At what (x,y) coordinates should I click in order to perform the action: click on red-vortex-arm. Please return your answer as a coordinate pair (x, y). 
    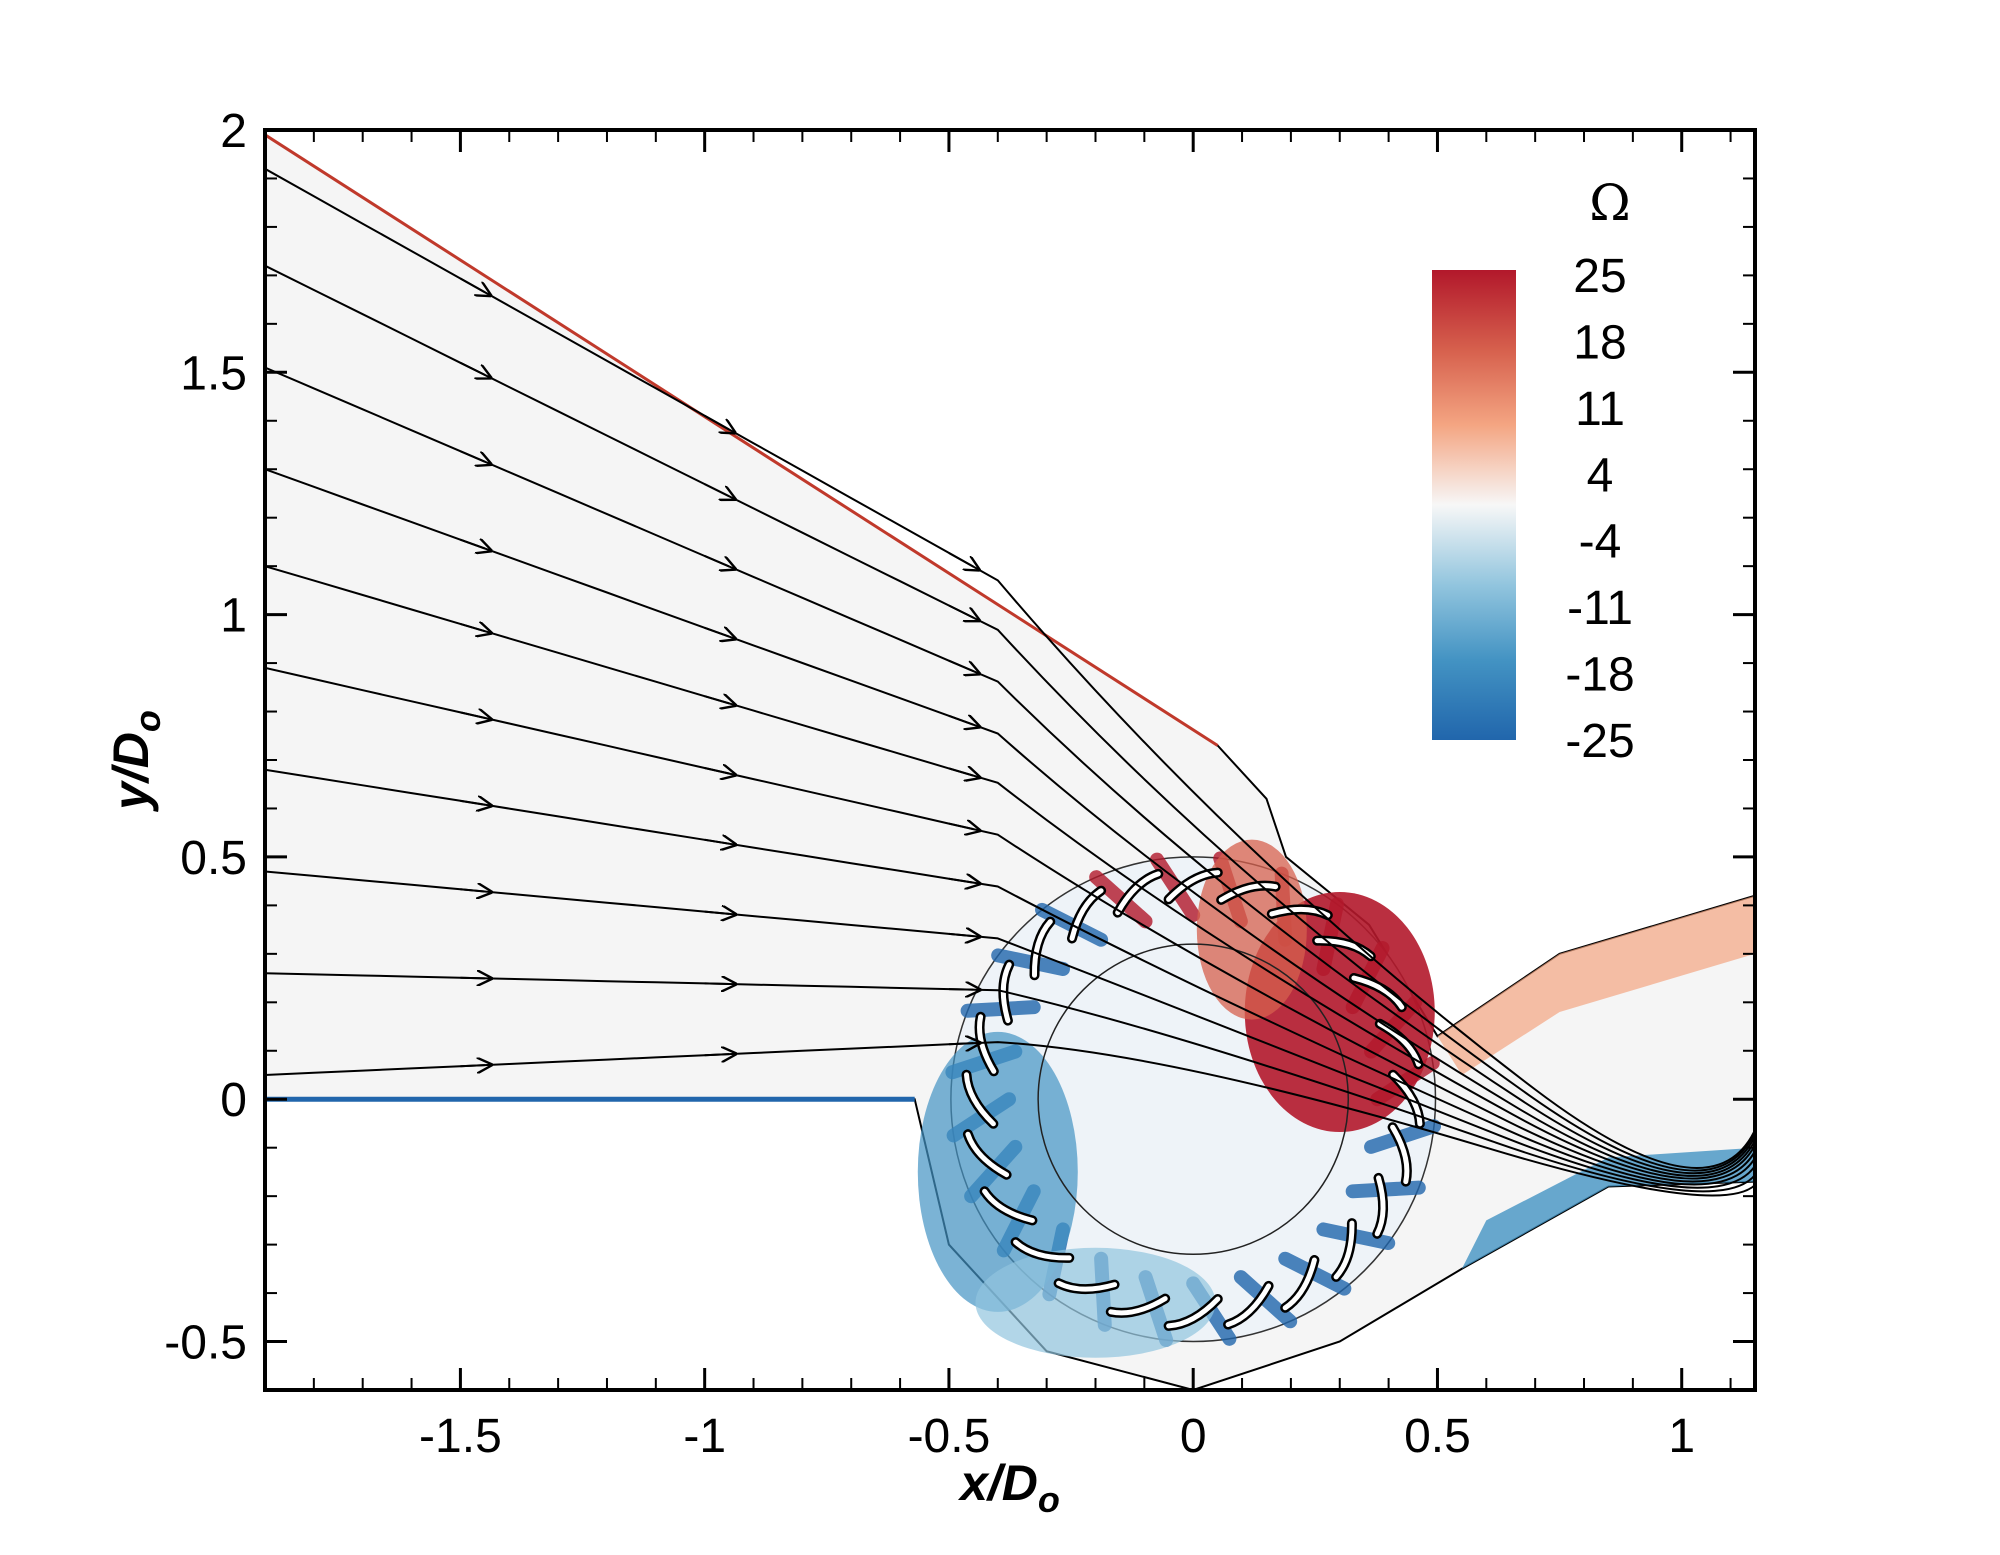
    Looking at the image, I should click on (1251, 929).